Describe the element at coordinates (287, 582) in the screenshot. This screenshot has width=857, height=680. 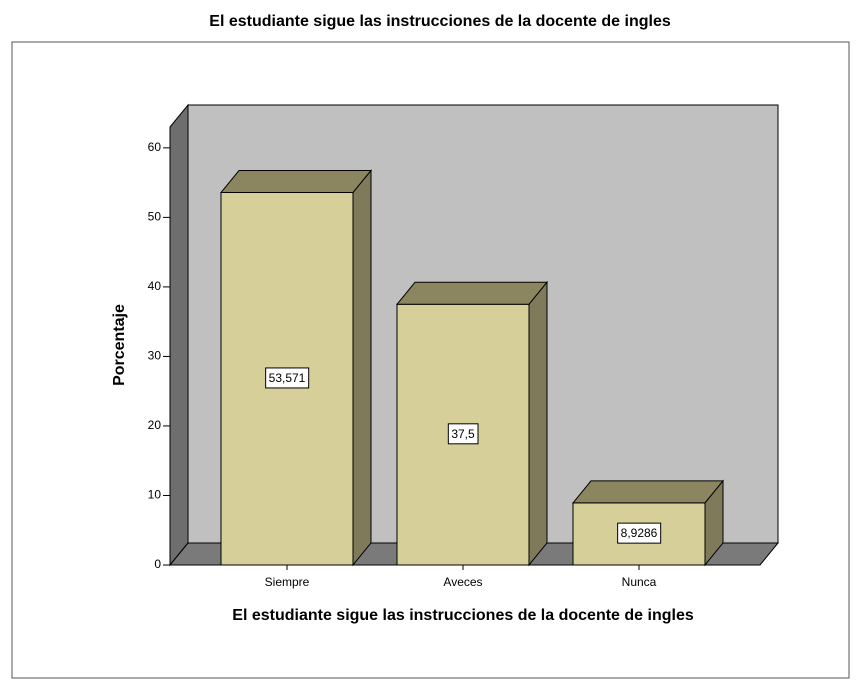
I see `x-tick-label: Siempre` at that location.